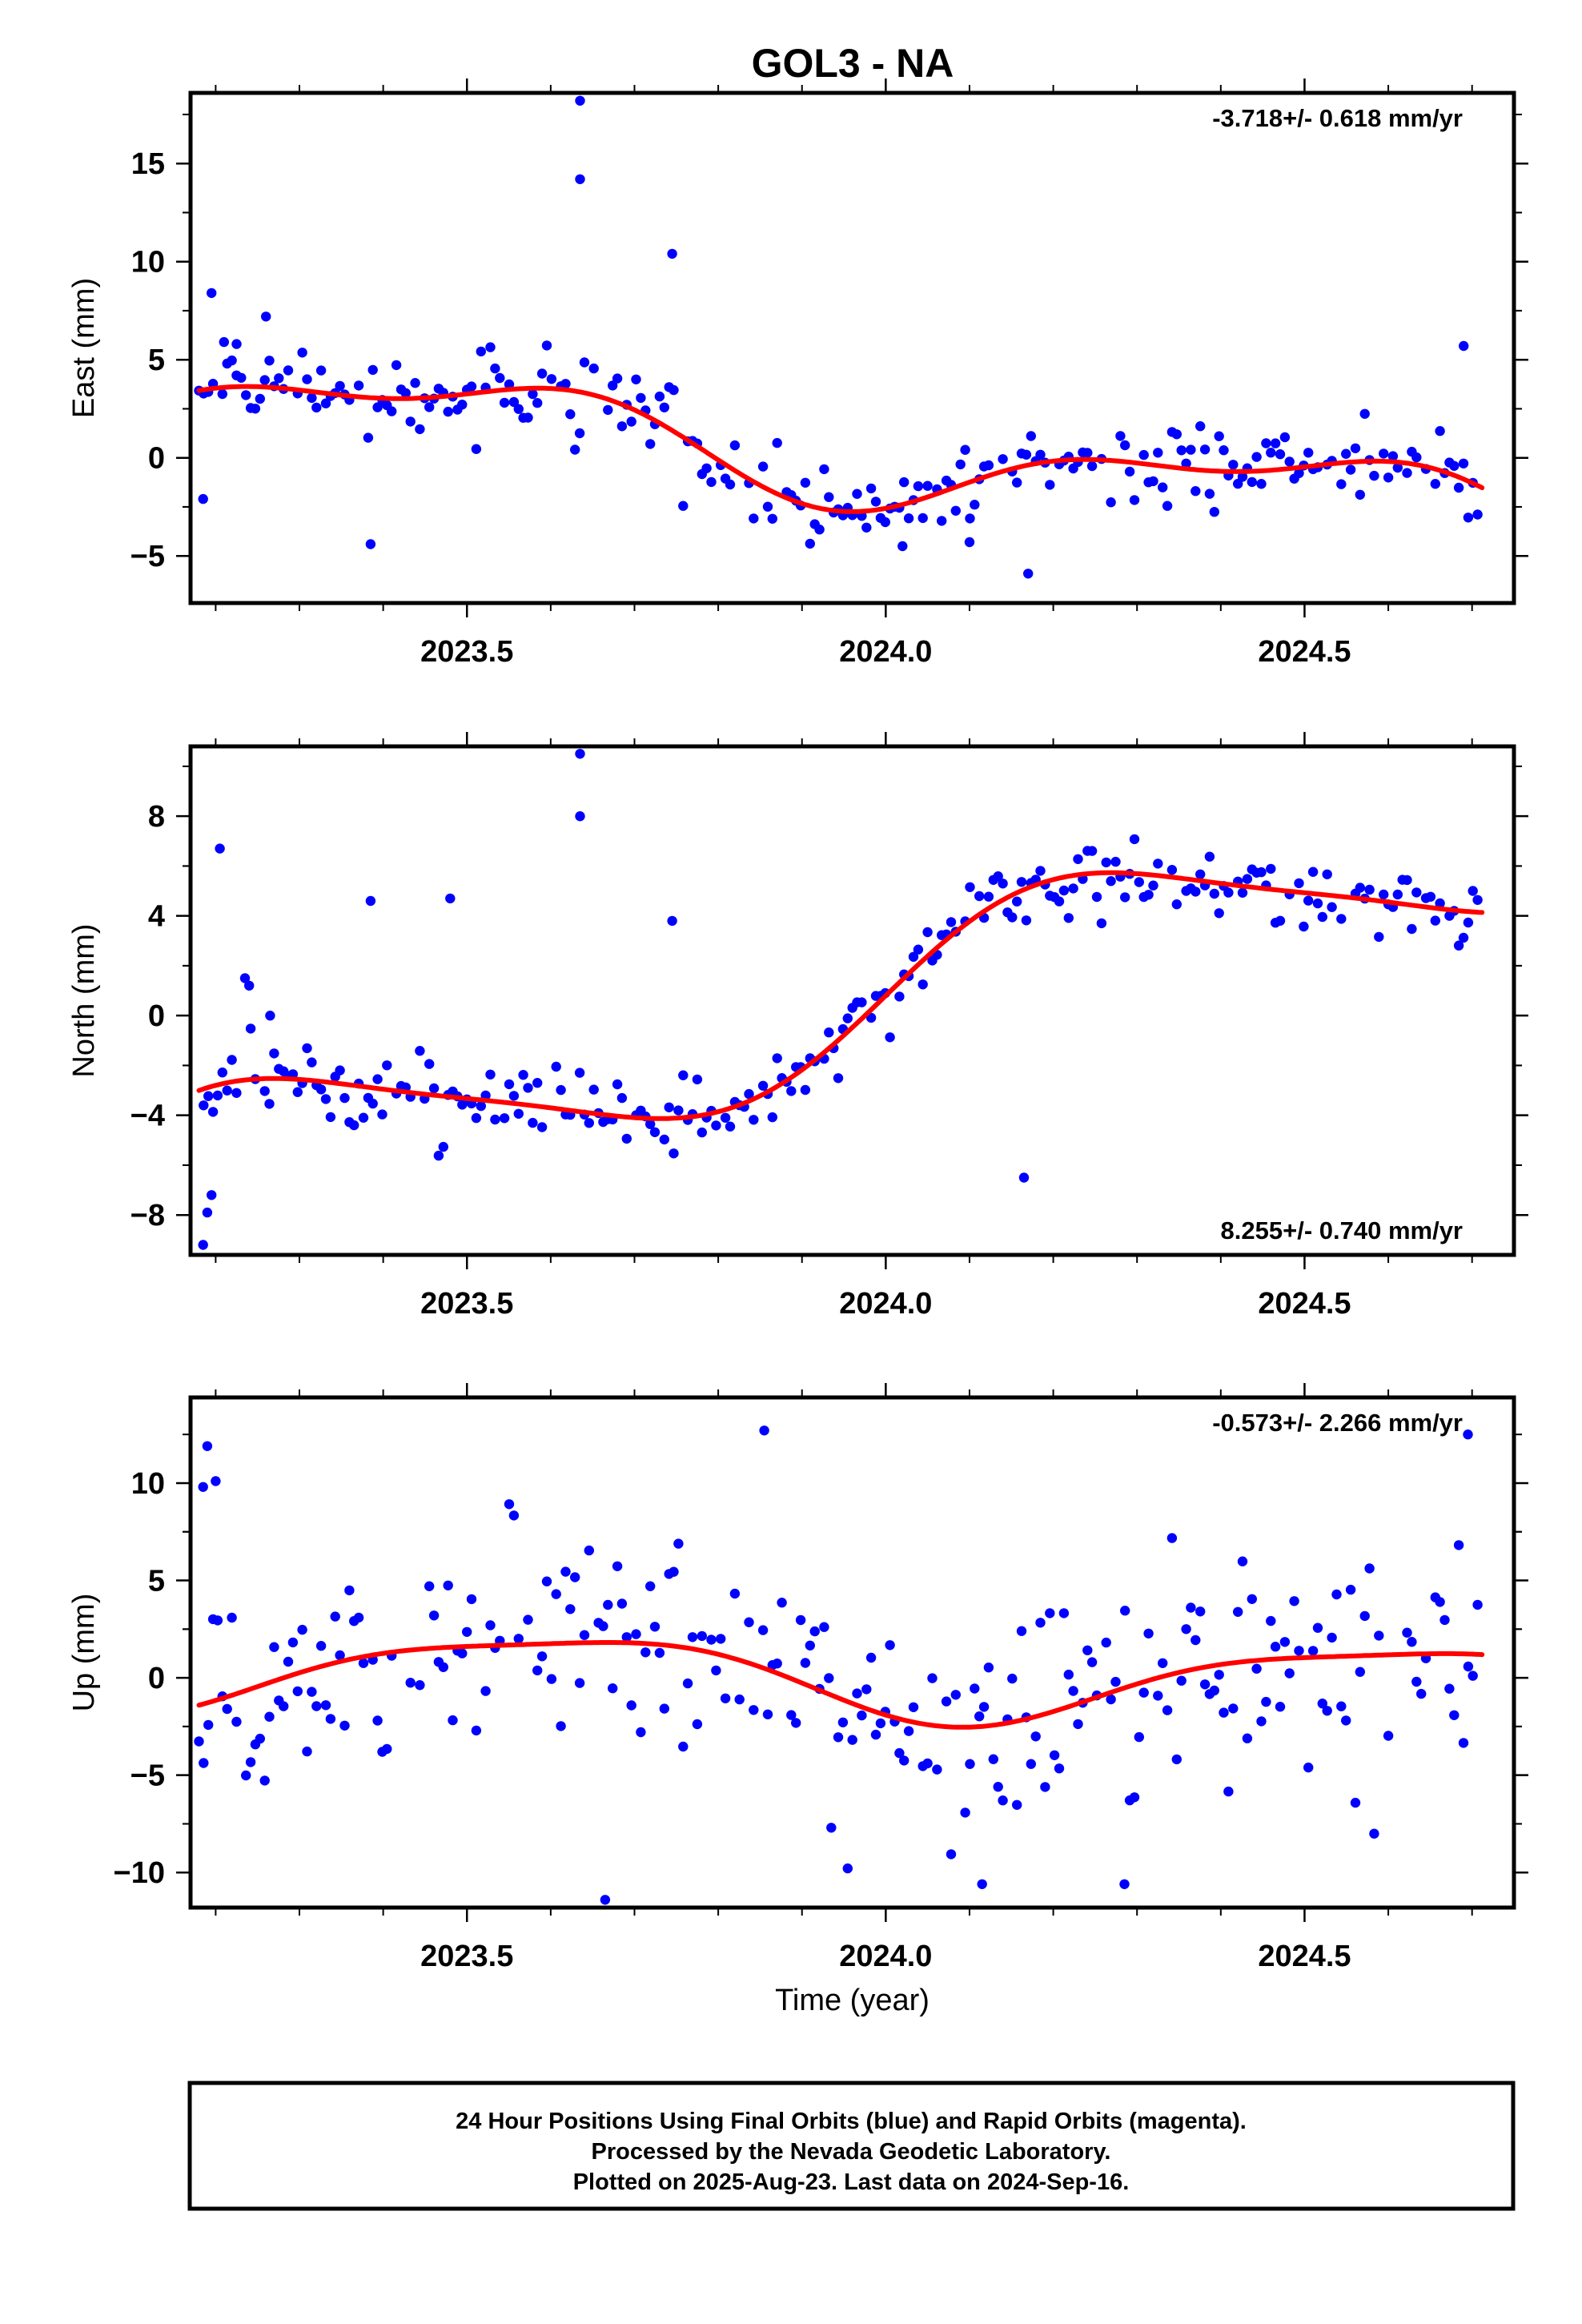 This screenshot has width=1582, height=2324. Describe the element at coordinates (467, 652) in the screenshot. I see `x-tick-label: 2023.5` at that location.